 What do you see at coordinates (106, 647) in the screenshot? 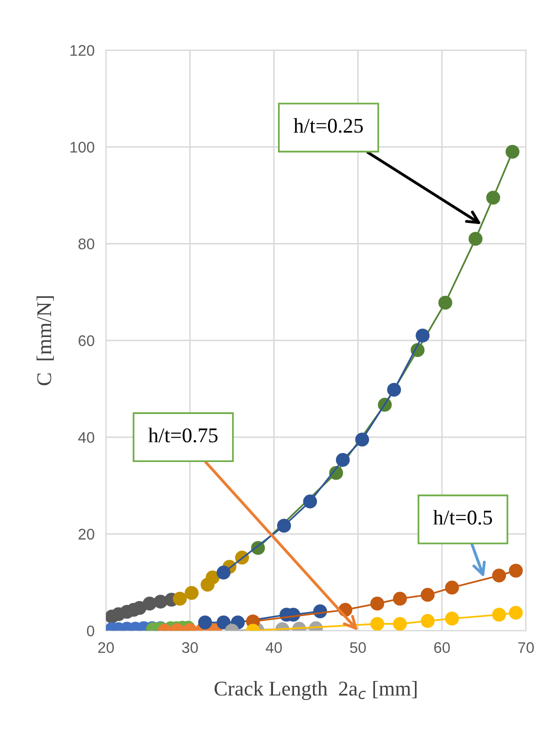
I see `x-tick-label: 20` at bounding box center [106, 647].